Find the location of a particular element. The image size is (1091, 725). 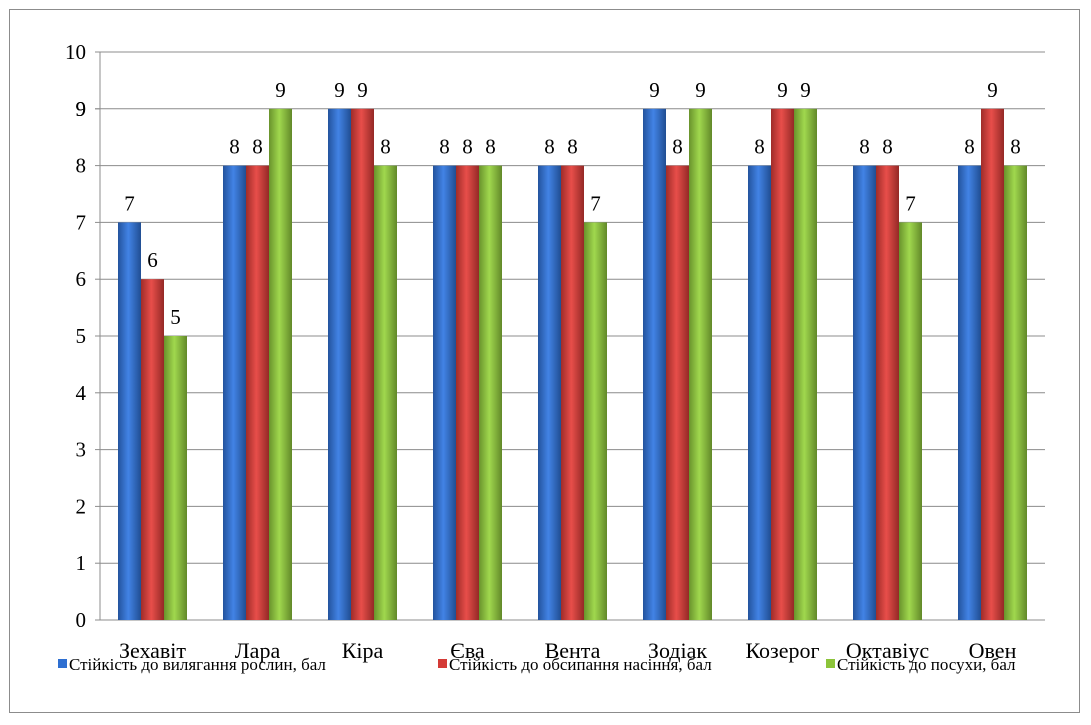

legend-label: Стійкість до обсипання насіння, бал is located at coordinates (580, 664).